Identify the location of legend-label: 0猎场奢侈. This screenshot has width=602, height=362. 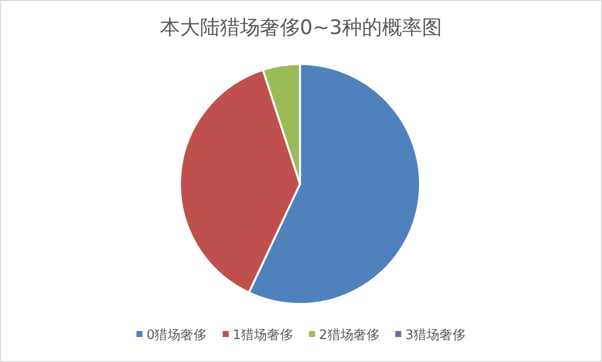
(176, 335).